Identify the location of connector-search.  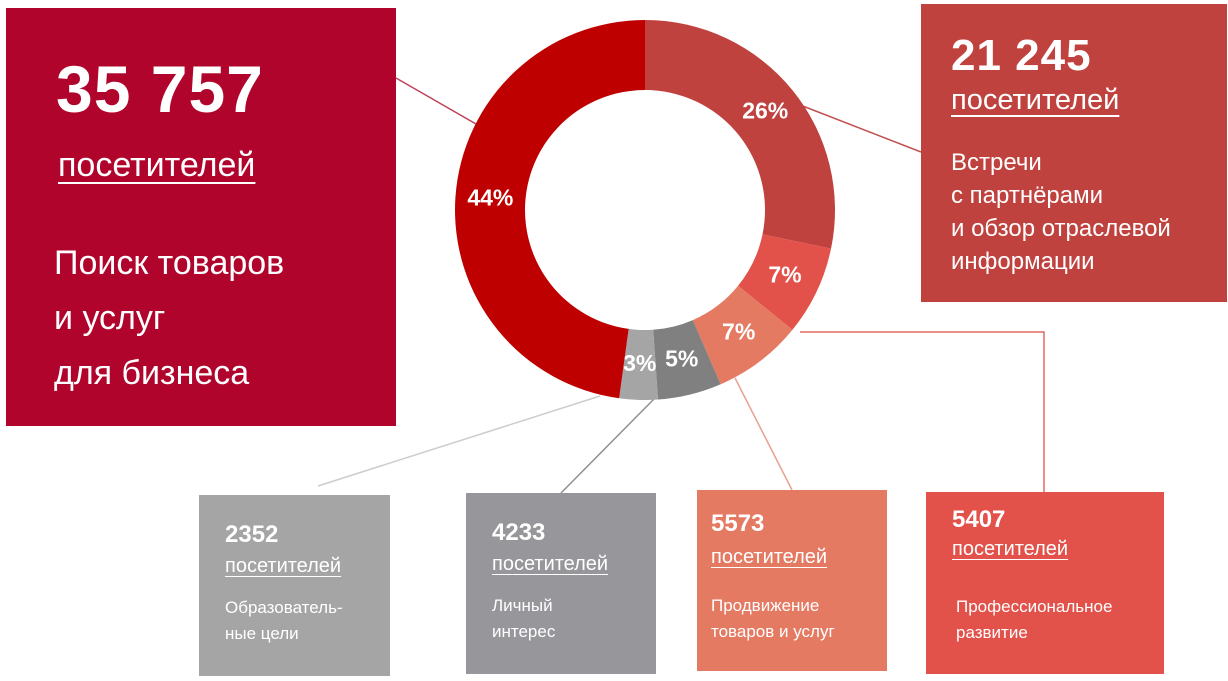
(436, 101).